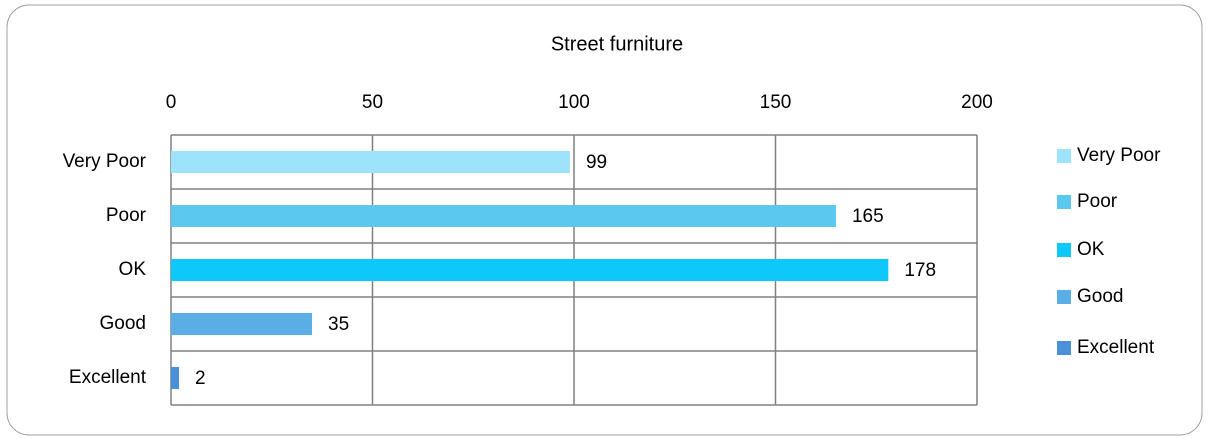 The image size is (1209, 439). Describe the element at coordinates (338, 324) in the screenshot. I see `value-label: 35` at that location.